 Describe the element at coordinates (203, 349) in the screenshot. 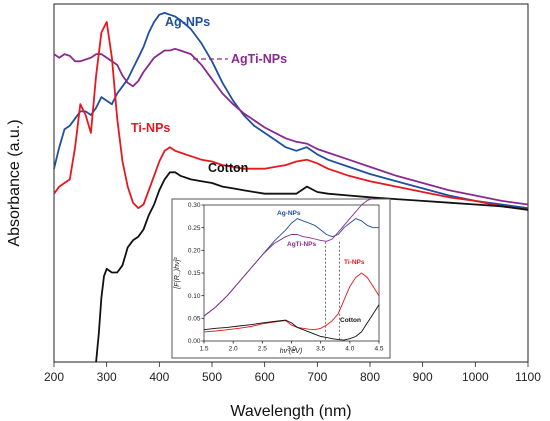

I see `inset-x-tick-label-0: 1.5` at that location.